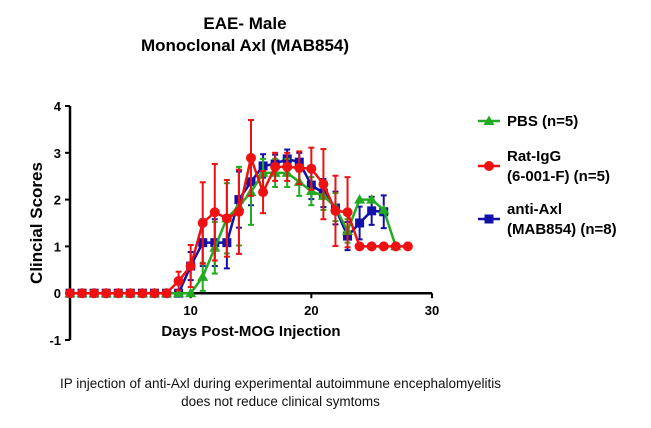 The width and height of the screenshot is (651, 428). Describe the element at coordinates (311, 310) in the screenshot. I see `x-tick-label: 20` at that location.